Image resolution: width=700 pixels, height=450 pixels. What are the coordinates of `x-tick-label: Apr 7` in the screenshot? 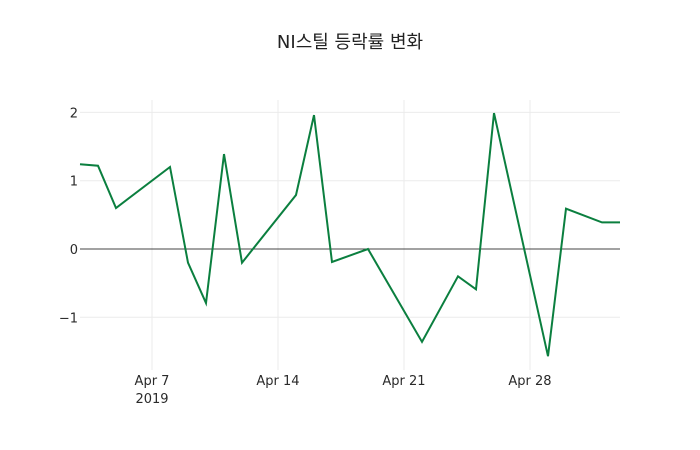 It's located at (152, 381).